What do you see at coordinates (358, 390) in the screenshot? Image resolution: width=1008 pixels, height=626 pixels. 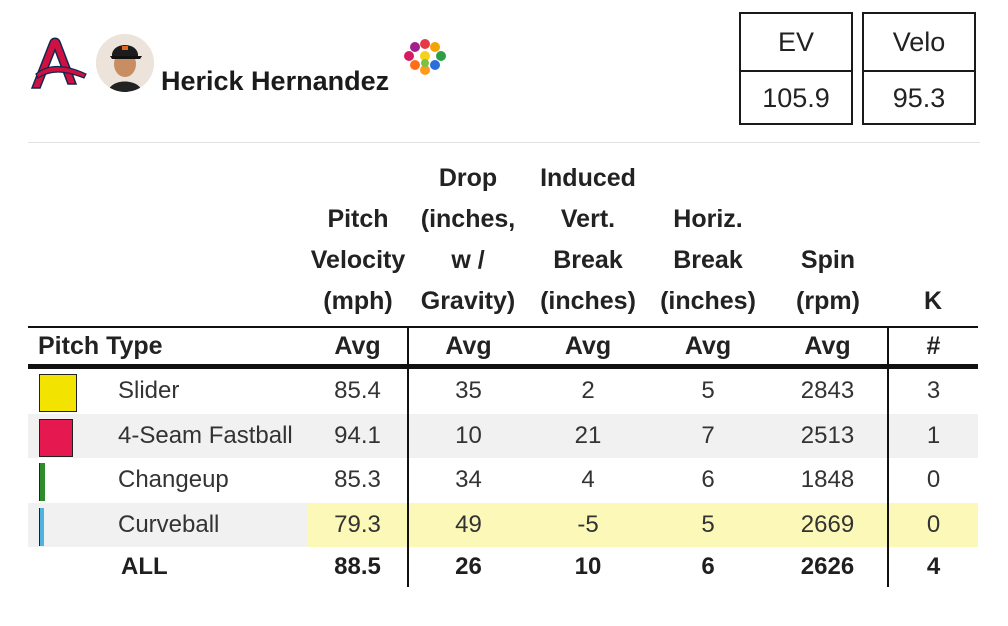 I see `velocity-cell: 85.4` at bounding box center [358, 390].